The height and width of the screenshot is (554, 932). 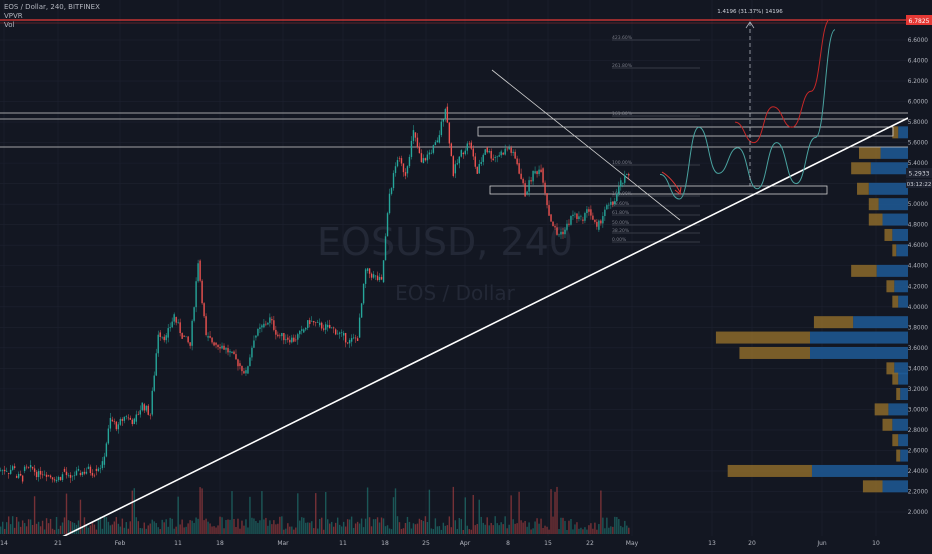 What do you see at coordinates (13, 16) in the screenshot?
I see `indicator-vpvr: VPVR` at bounding box center [13, 16].